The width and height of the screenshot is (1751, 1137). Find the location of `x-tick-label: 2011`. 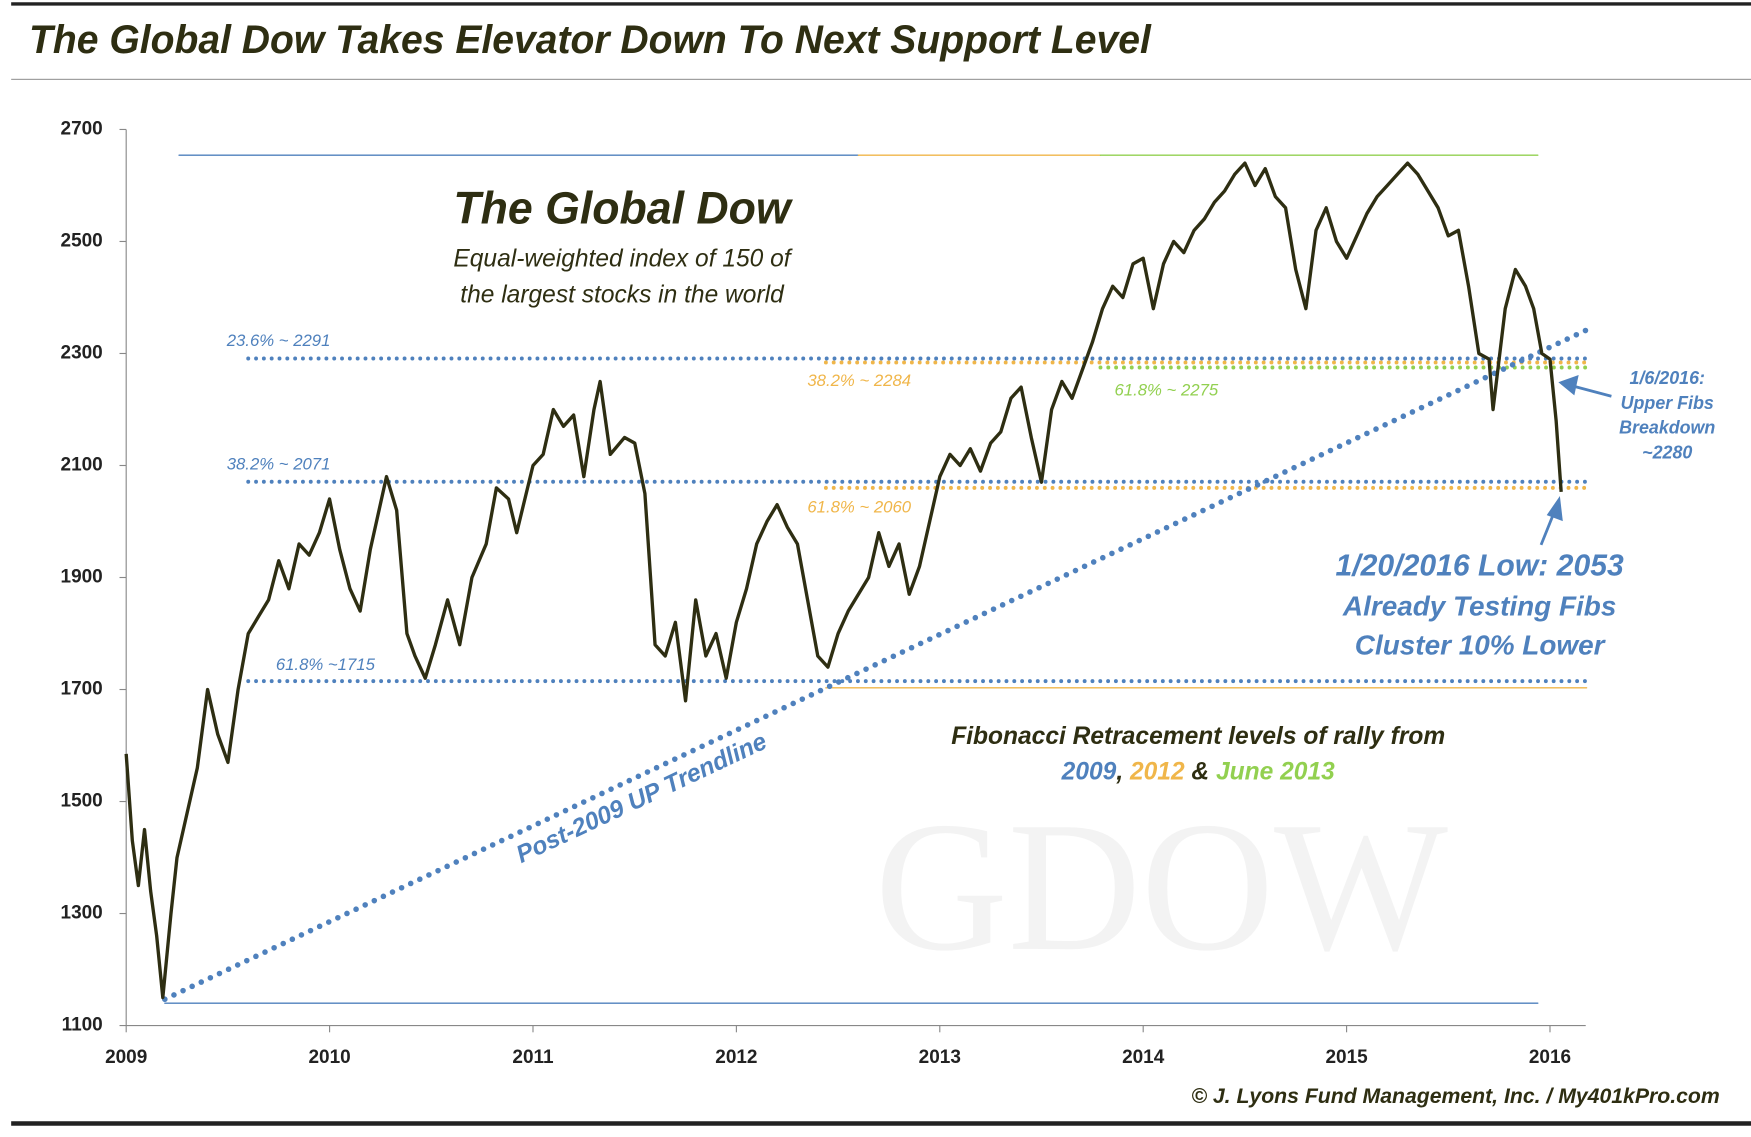

x-tick-label: 2011 is located at coordinates (533, 1057).